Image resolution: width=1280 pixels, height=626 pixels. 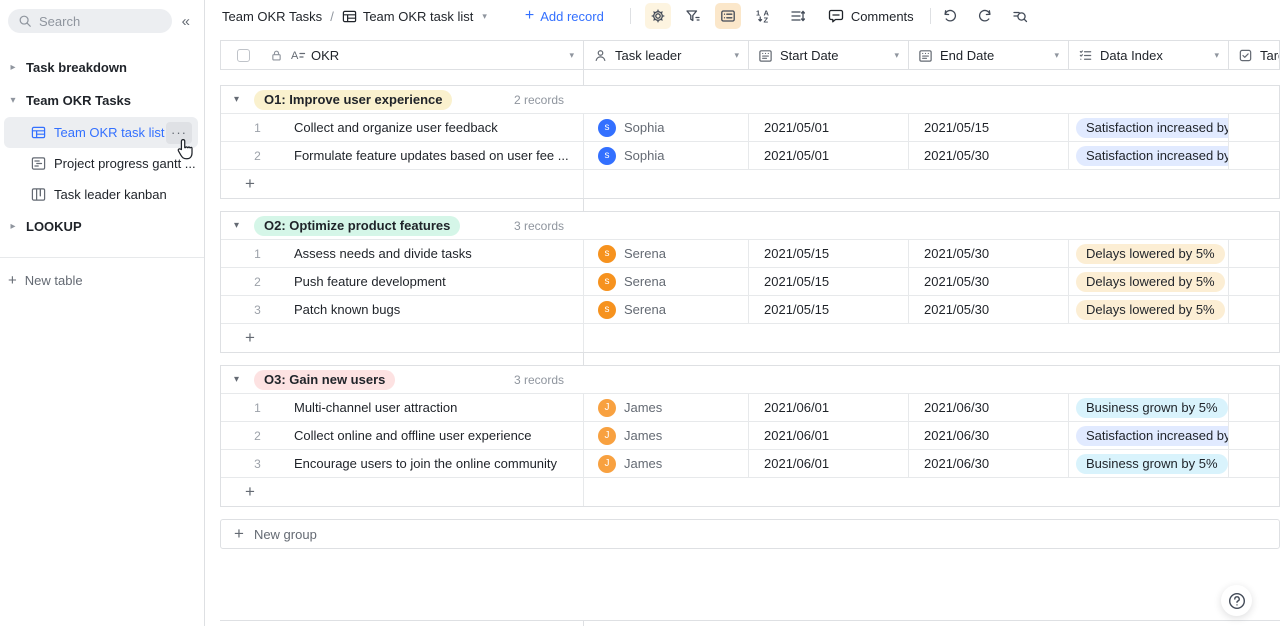 What do you see at coordinates (402, 281) in the screenshot?
I see `okr-cell: 2 Push feature development` at bounding box center [402, 281].